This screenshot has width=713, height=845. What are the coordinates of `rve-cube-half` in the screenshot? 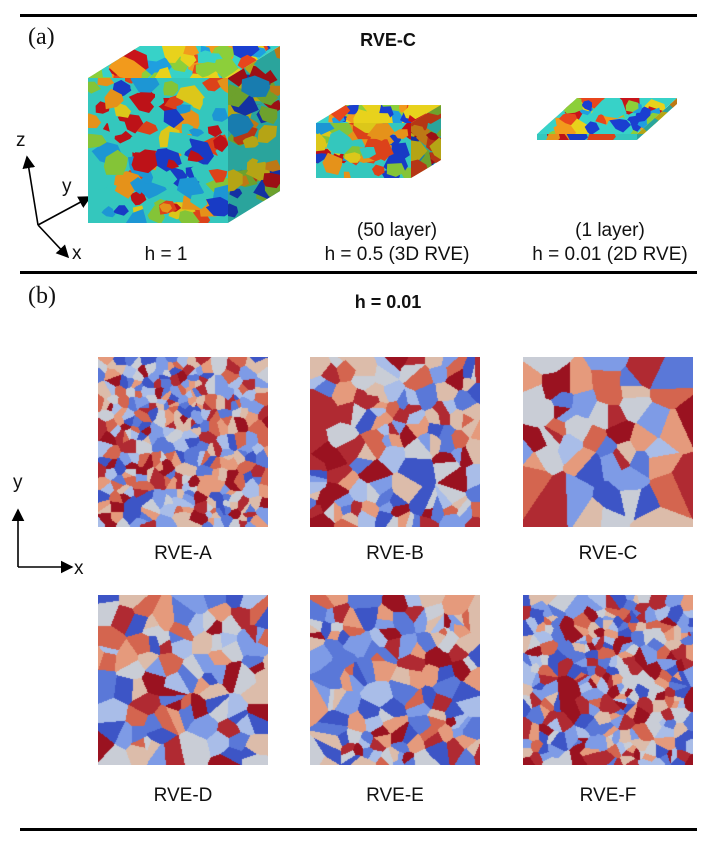 It's located at (378, 141).